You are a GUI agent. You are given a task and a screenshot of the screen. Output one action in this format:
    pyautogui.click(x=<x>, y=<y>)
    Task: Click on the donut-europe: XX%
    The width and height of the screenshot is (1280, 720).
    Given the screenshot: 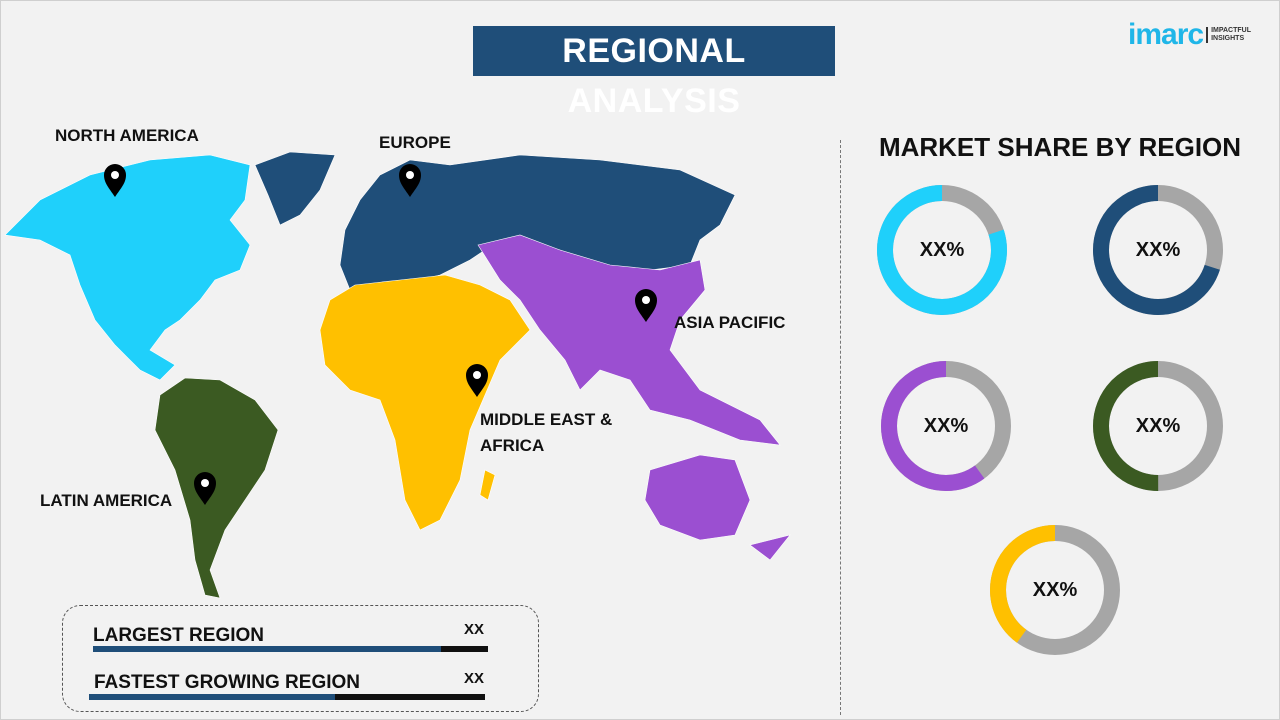 What is the action you would take?
    pyautogui.click(x=1158, y=250)
    